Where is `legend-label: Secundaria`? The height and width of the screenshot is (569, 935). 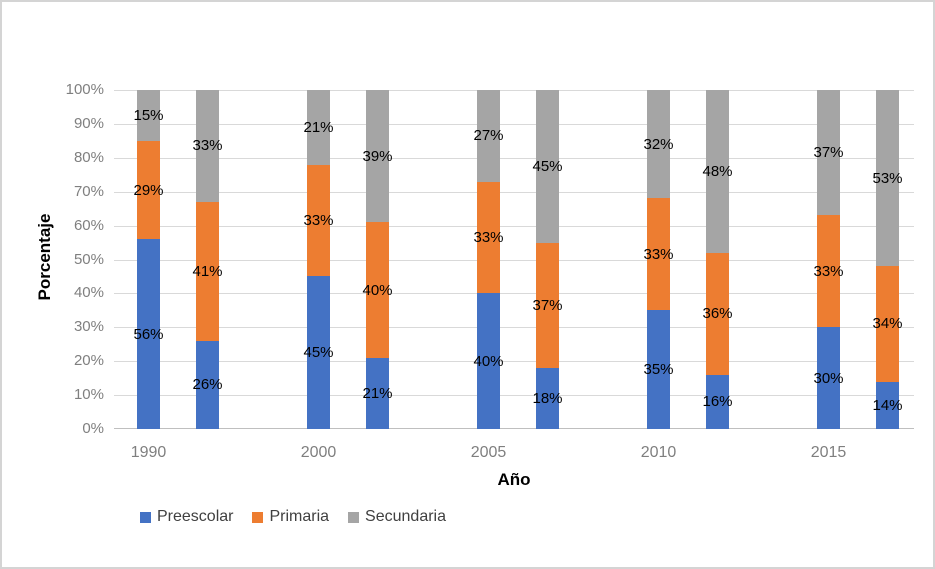
legend-label: Secundaria is located at coordinates (405, 516).